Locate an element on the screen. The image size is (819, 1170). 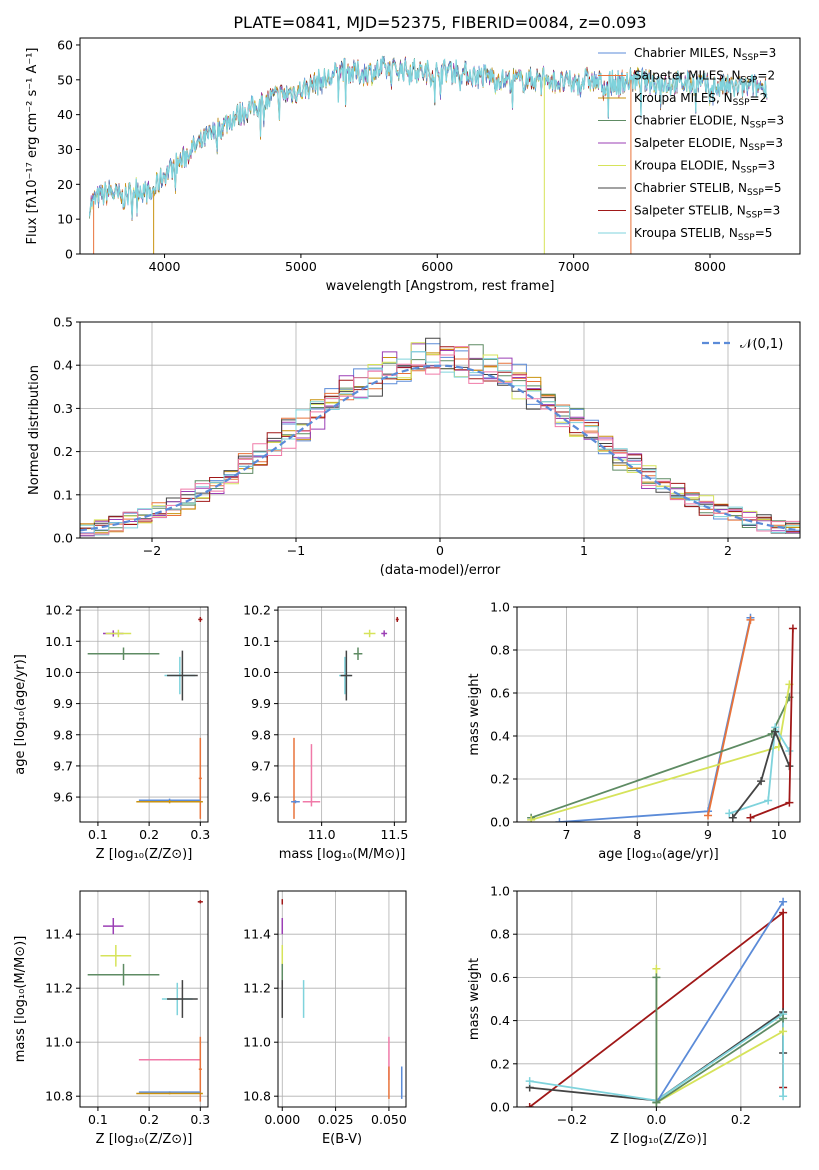
x-tick-label: 0.025 is located at coordinates (336, 1119).